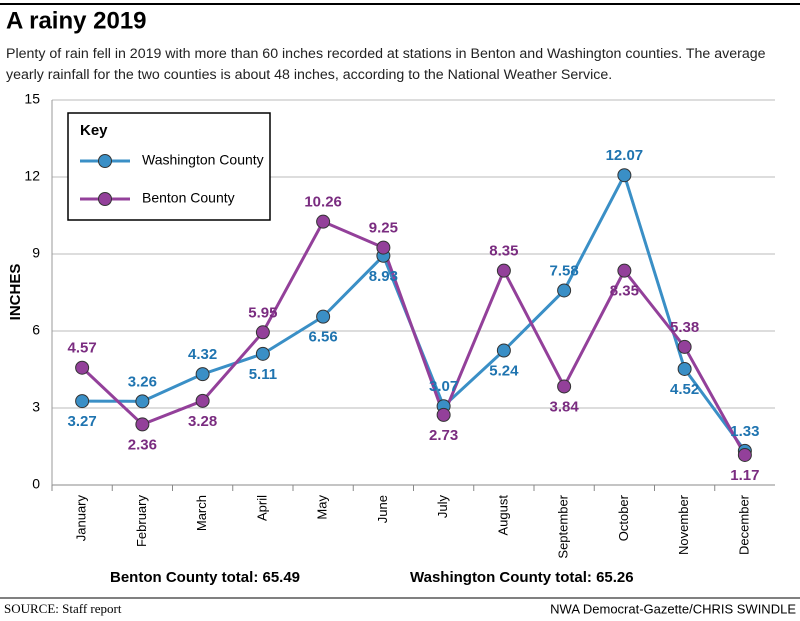 This screenshot has width=800, height=621. Describe the element at coordinates (142, 381) in the screenshot. I see `data-label: 3.26` at that location.